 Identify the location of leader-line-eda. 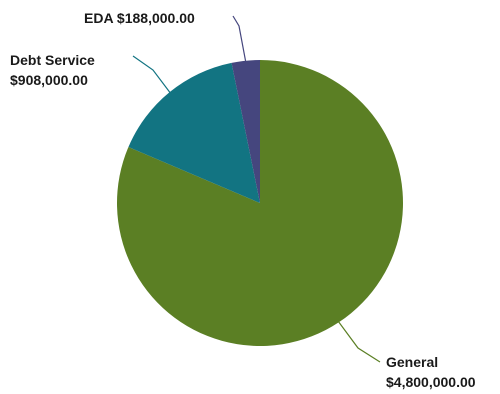
(239, 39).